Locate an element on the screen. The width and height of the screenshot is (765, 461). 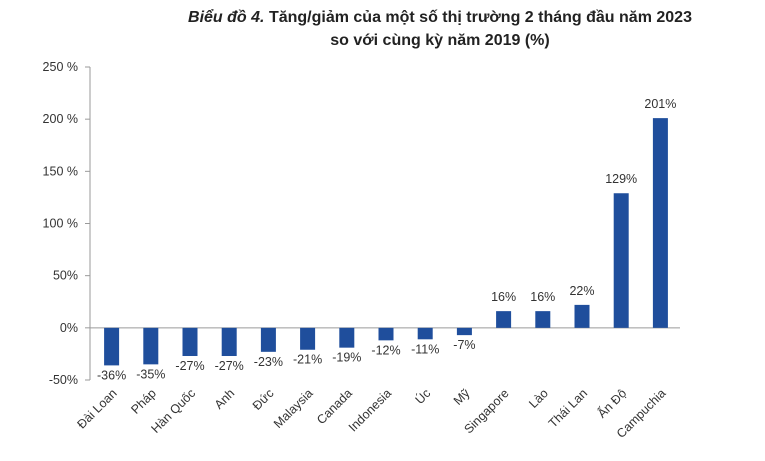
y-tick-label: -50% is located at coordinates (63, 380).